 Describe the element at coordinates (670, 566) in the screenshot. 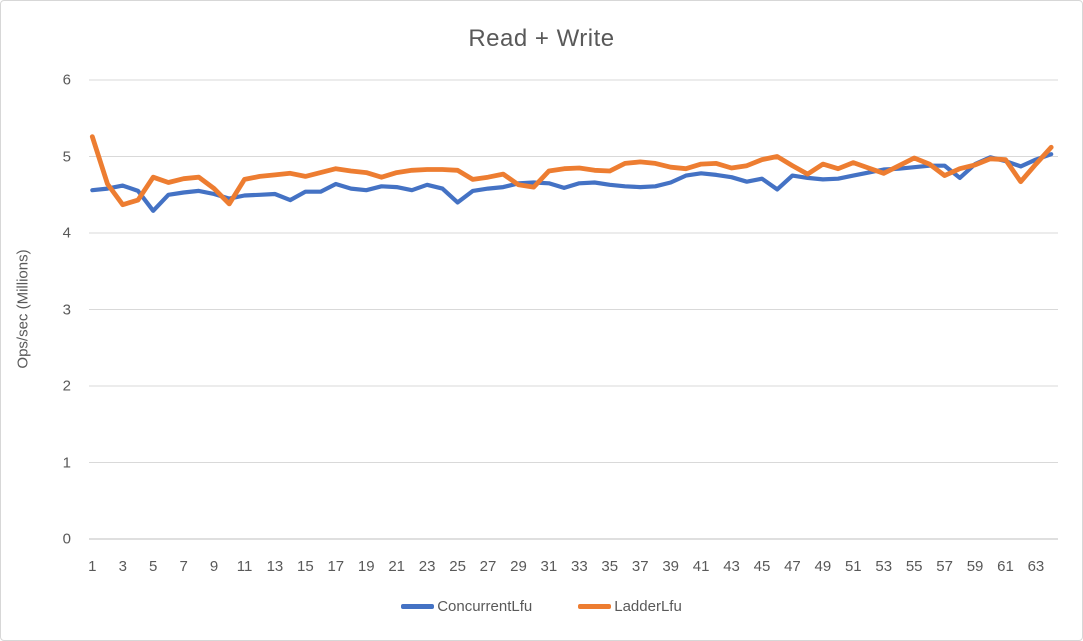

I see `x-axis-tick-label: 39` at that location.